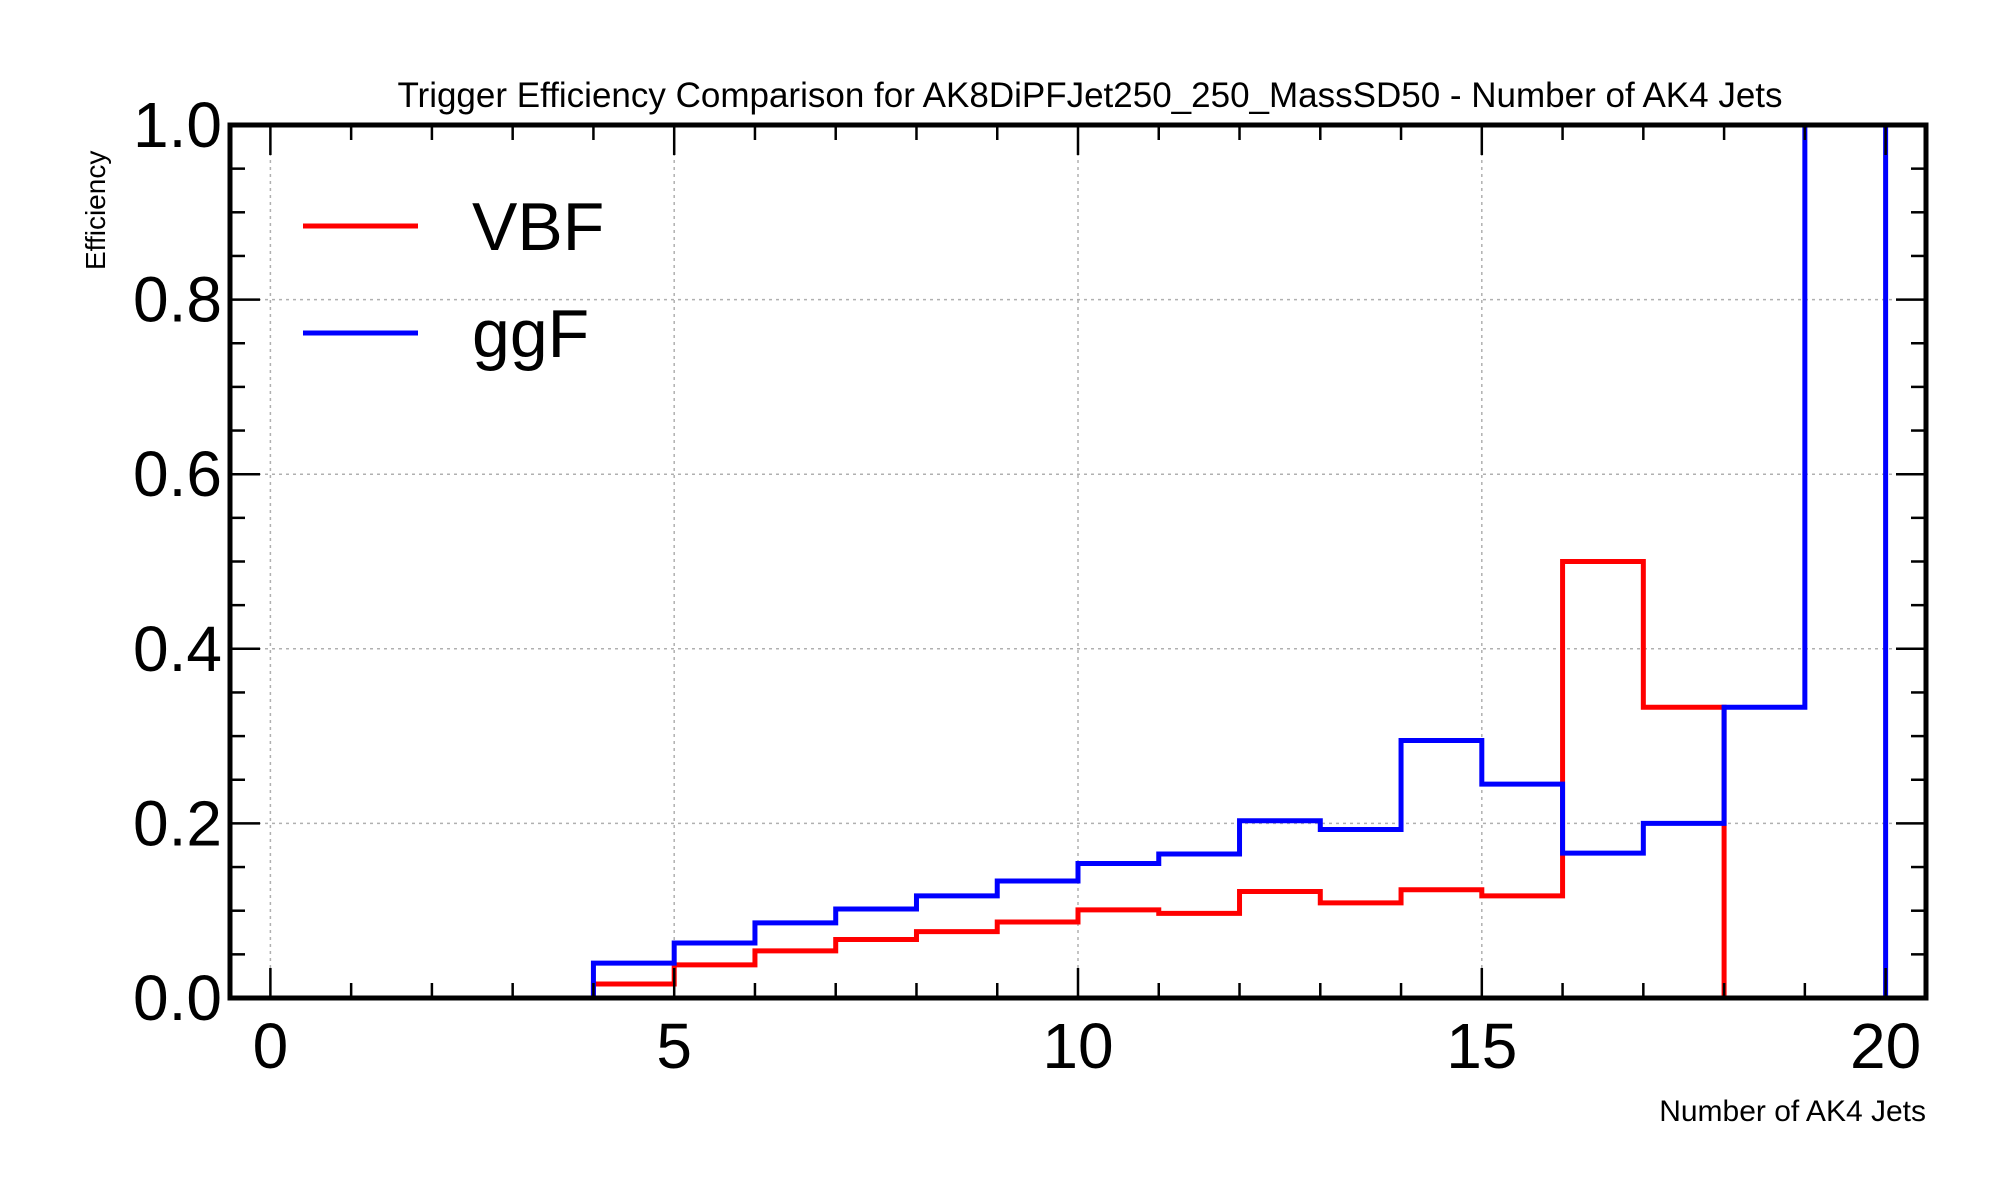 The image size is (2000, 1200). I want to click on y-tick-label: 0.2, so click(177, 823).